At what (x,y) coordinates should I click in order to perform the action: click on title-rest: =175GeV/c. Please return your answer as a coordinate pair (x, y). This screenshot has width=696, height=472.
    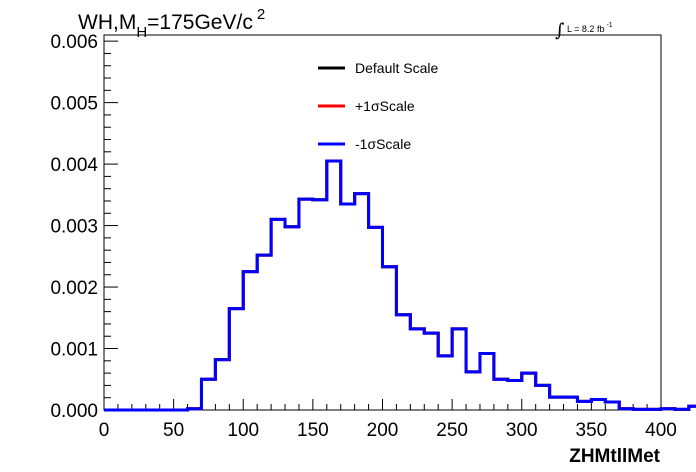
    Looking at the image, I should click on (200, 22).